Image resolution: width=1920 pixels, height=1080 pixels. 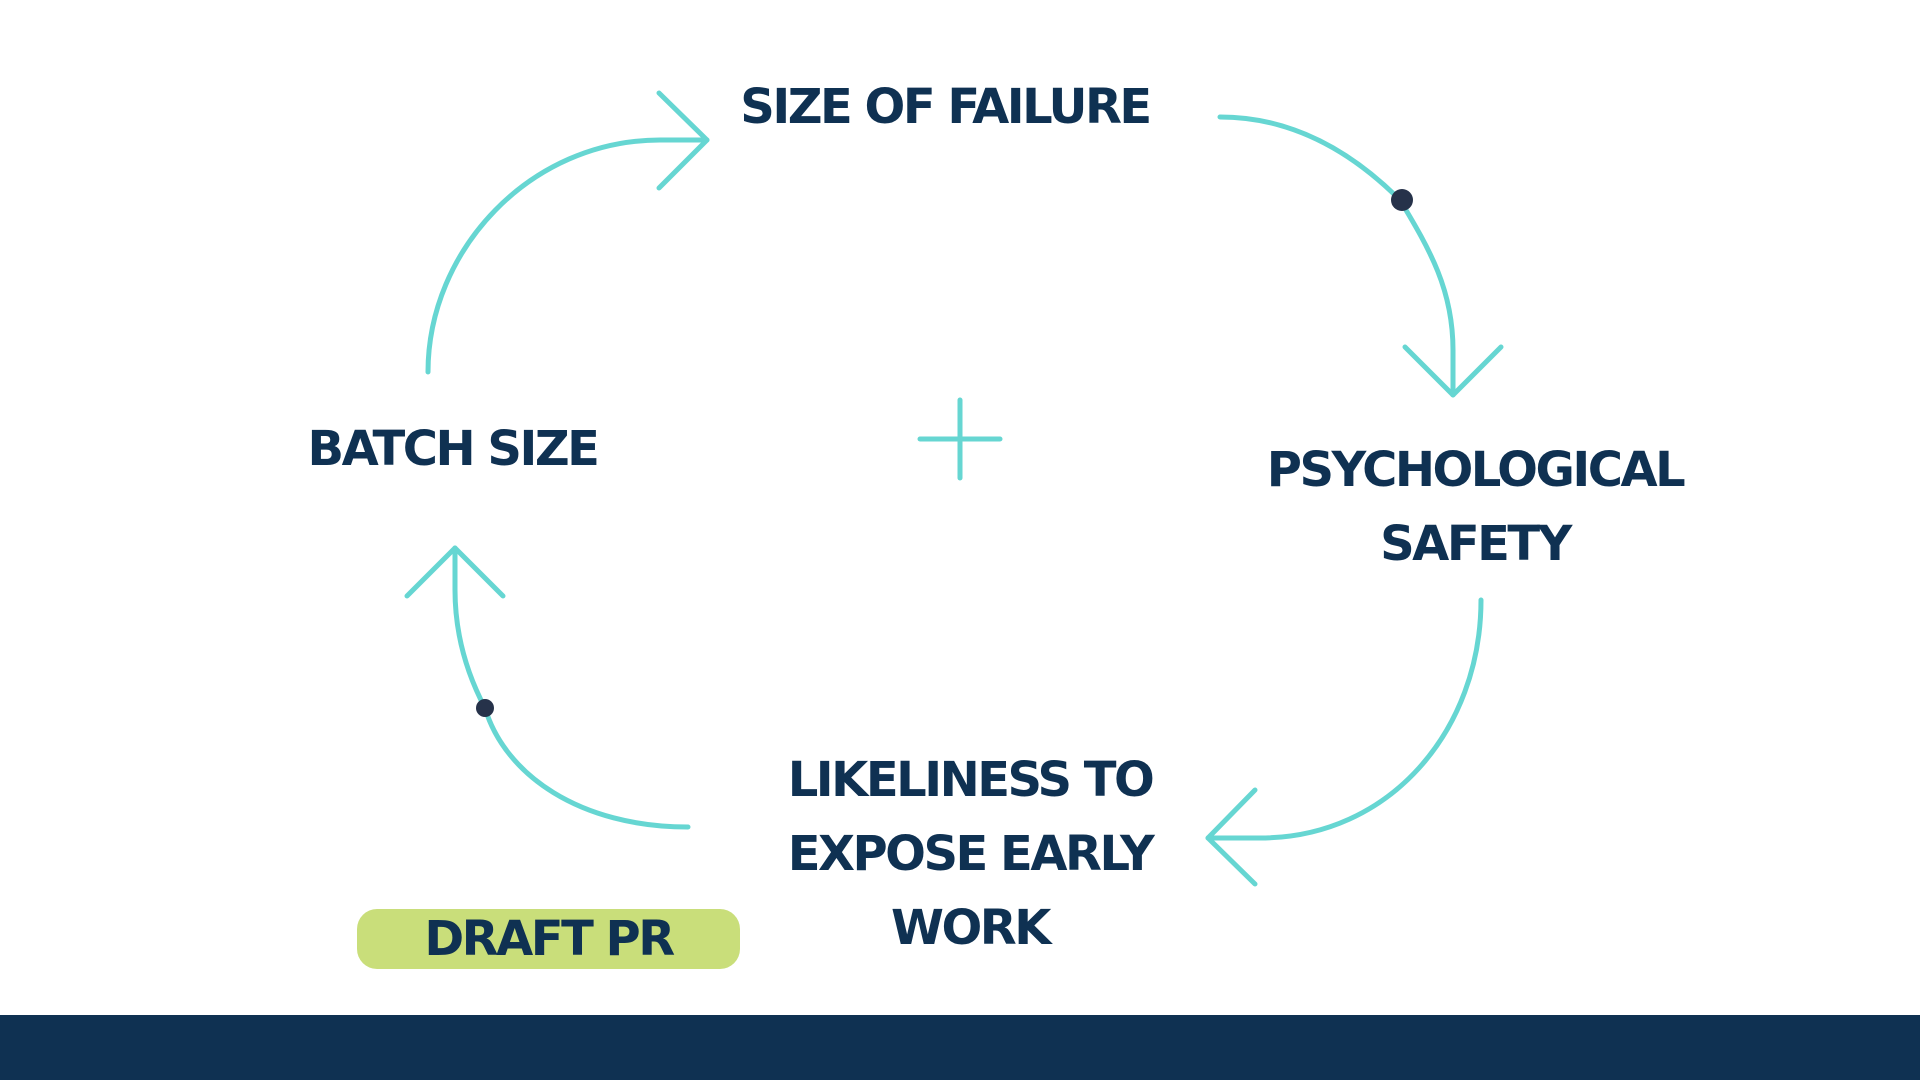 What do you see at coordinates (971, 928) in the screenshot?
I see `node-likeliness-line-3: WORK` at bounding box center [971, 928].